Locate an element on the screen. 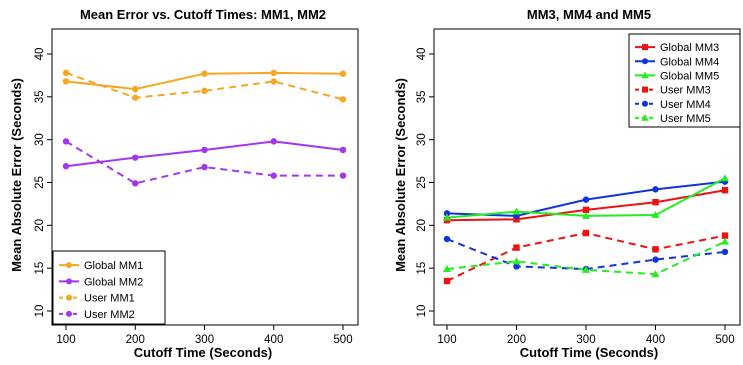  legend-label-user-mm4: User MM4 is located at coordinates (685, 105).